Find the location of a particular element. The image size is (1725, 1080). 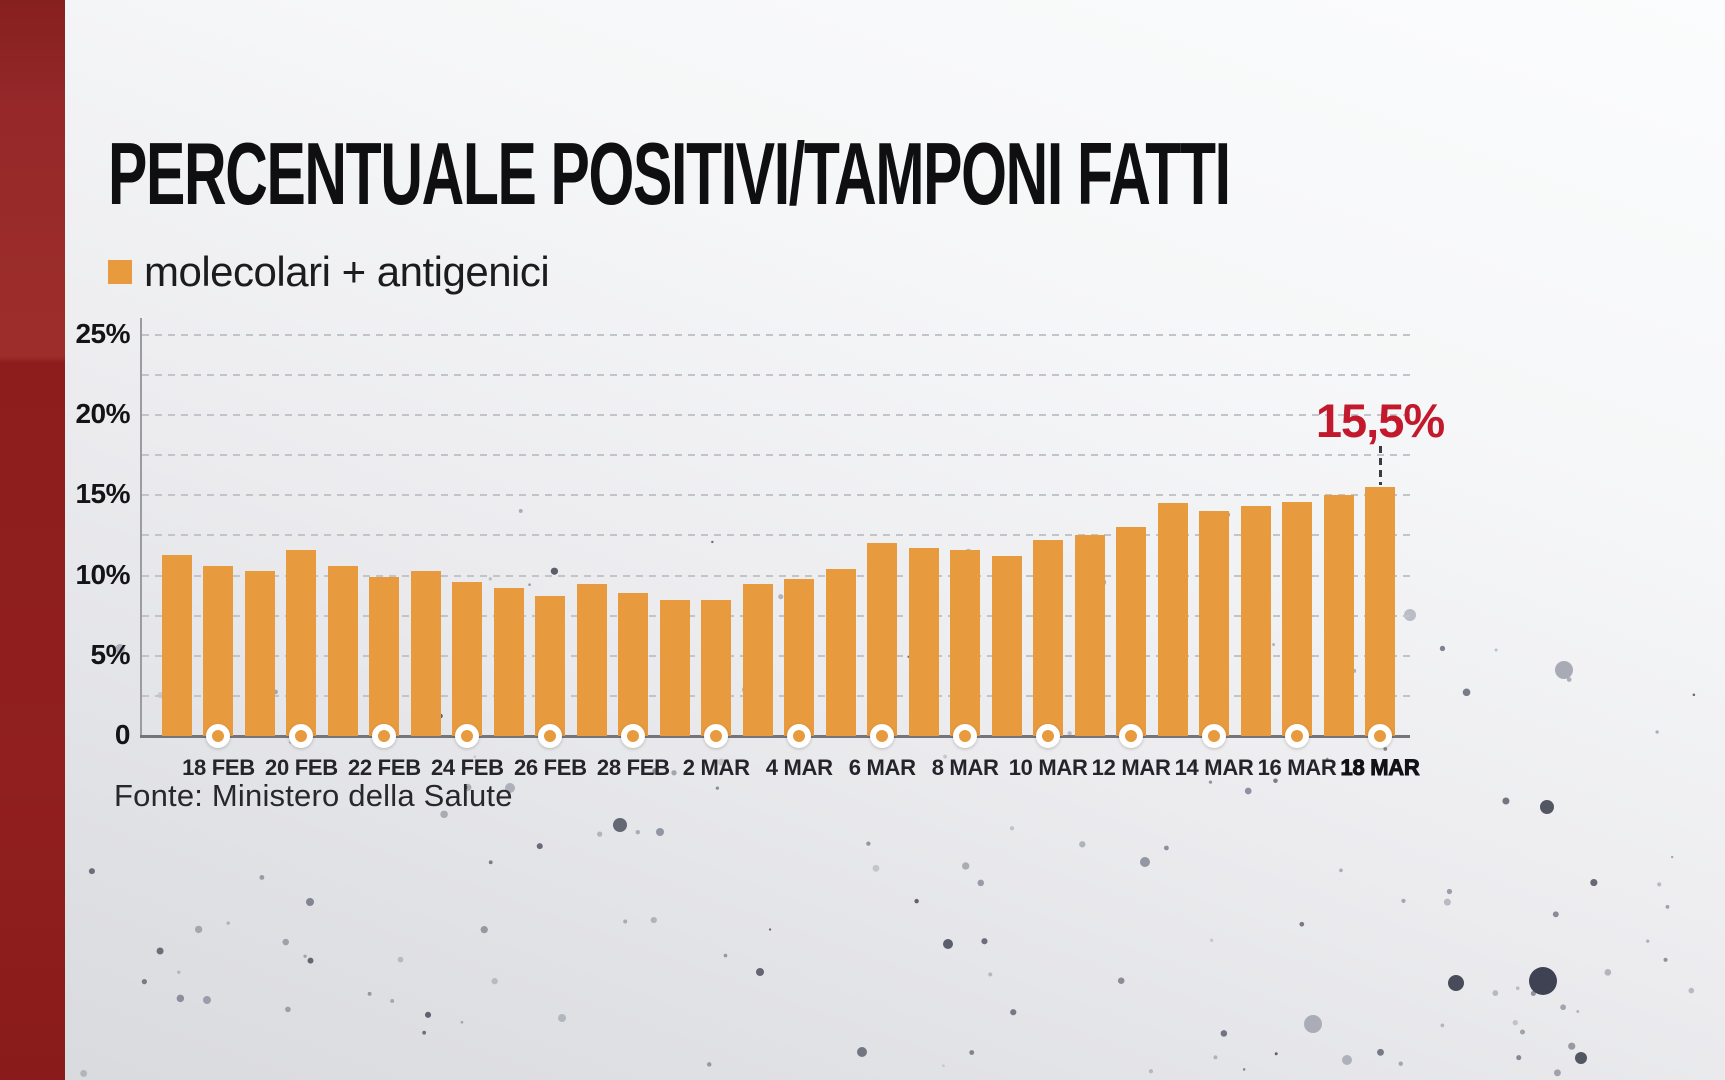

bar-18 FEB is located at coordinates (218, 650).